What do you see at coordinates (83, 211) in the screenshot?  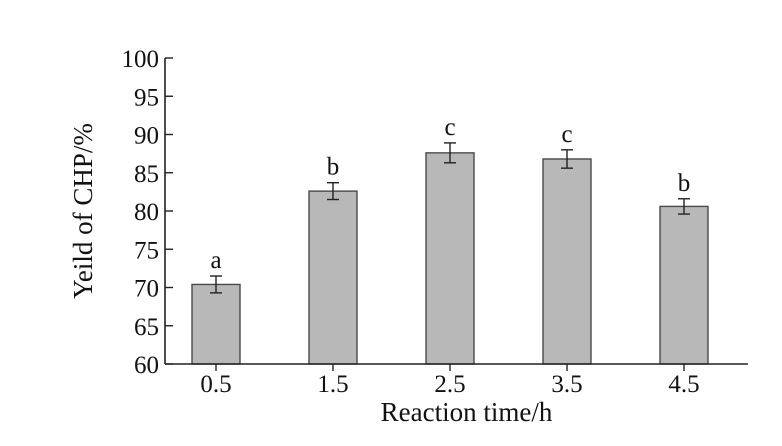 I see `y-axis-title: Yeild of CHP/%` at bounding box center [83, 211].